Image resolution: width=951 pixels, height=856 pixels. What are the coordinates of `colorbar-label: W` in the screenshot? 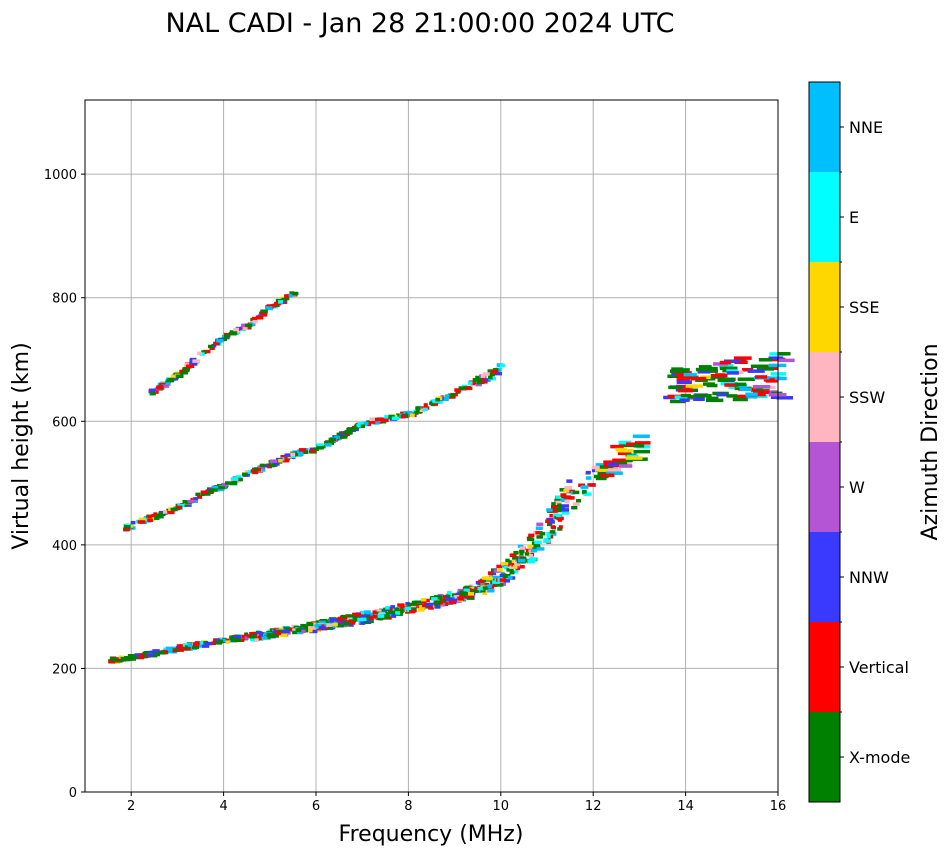 It's located at (857, 487).